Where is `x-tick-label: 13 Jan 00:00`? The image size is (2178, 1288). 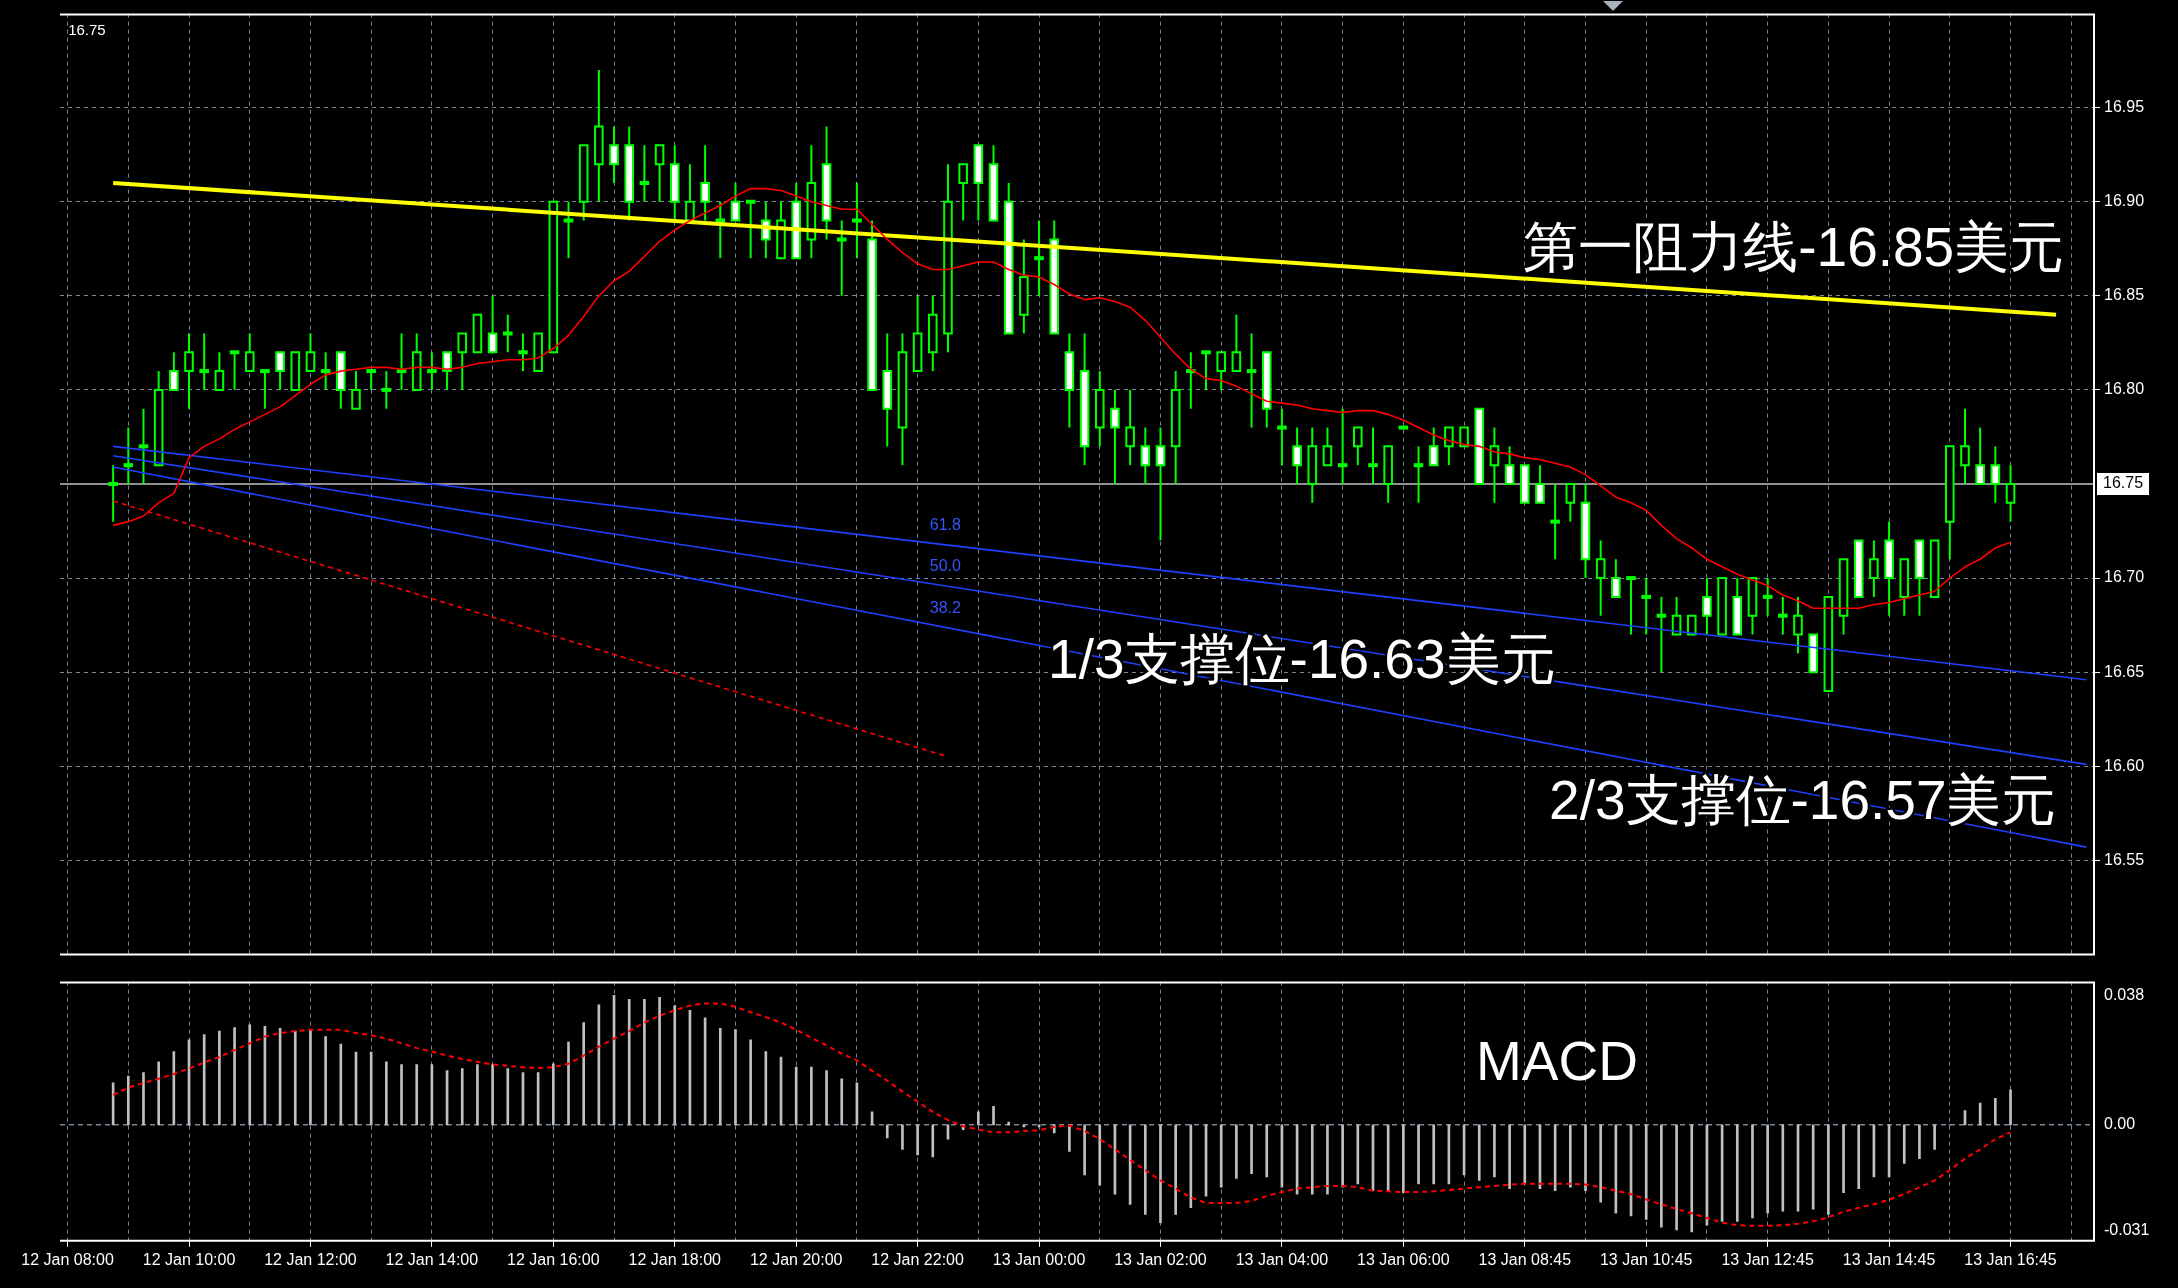
x-tick-label: 13 Jan 00:00 is located at coordinates (1039, 1259).